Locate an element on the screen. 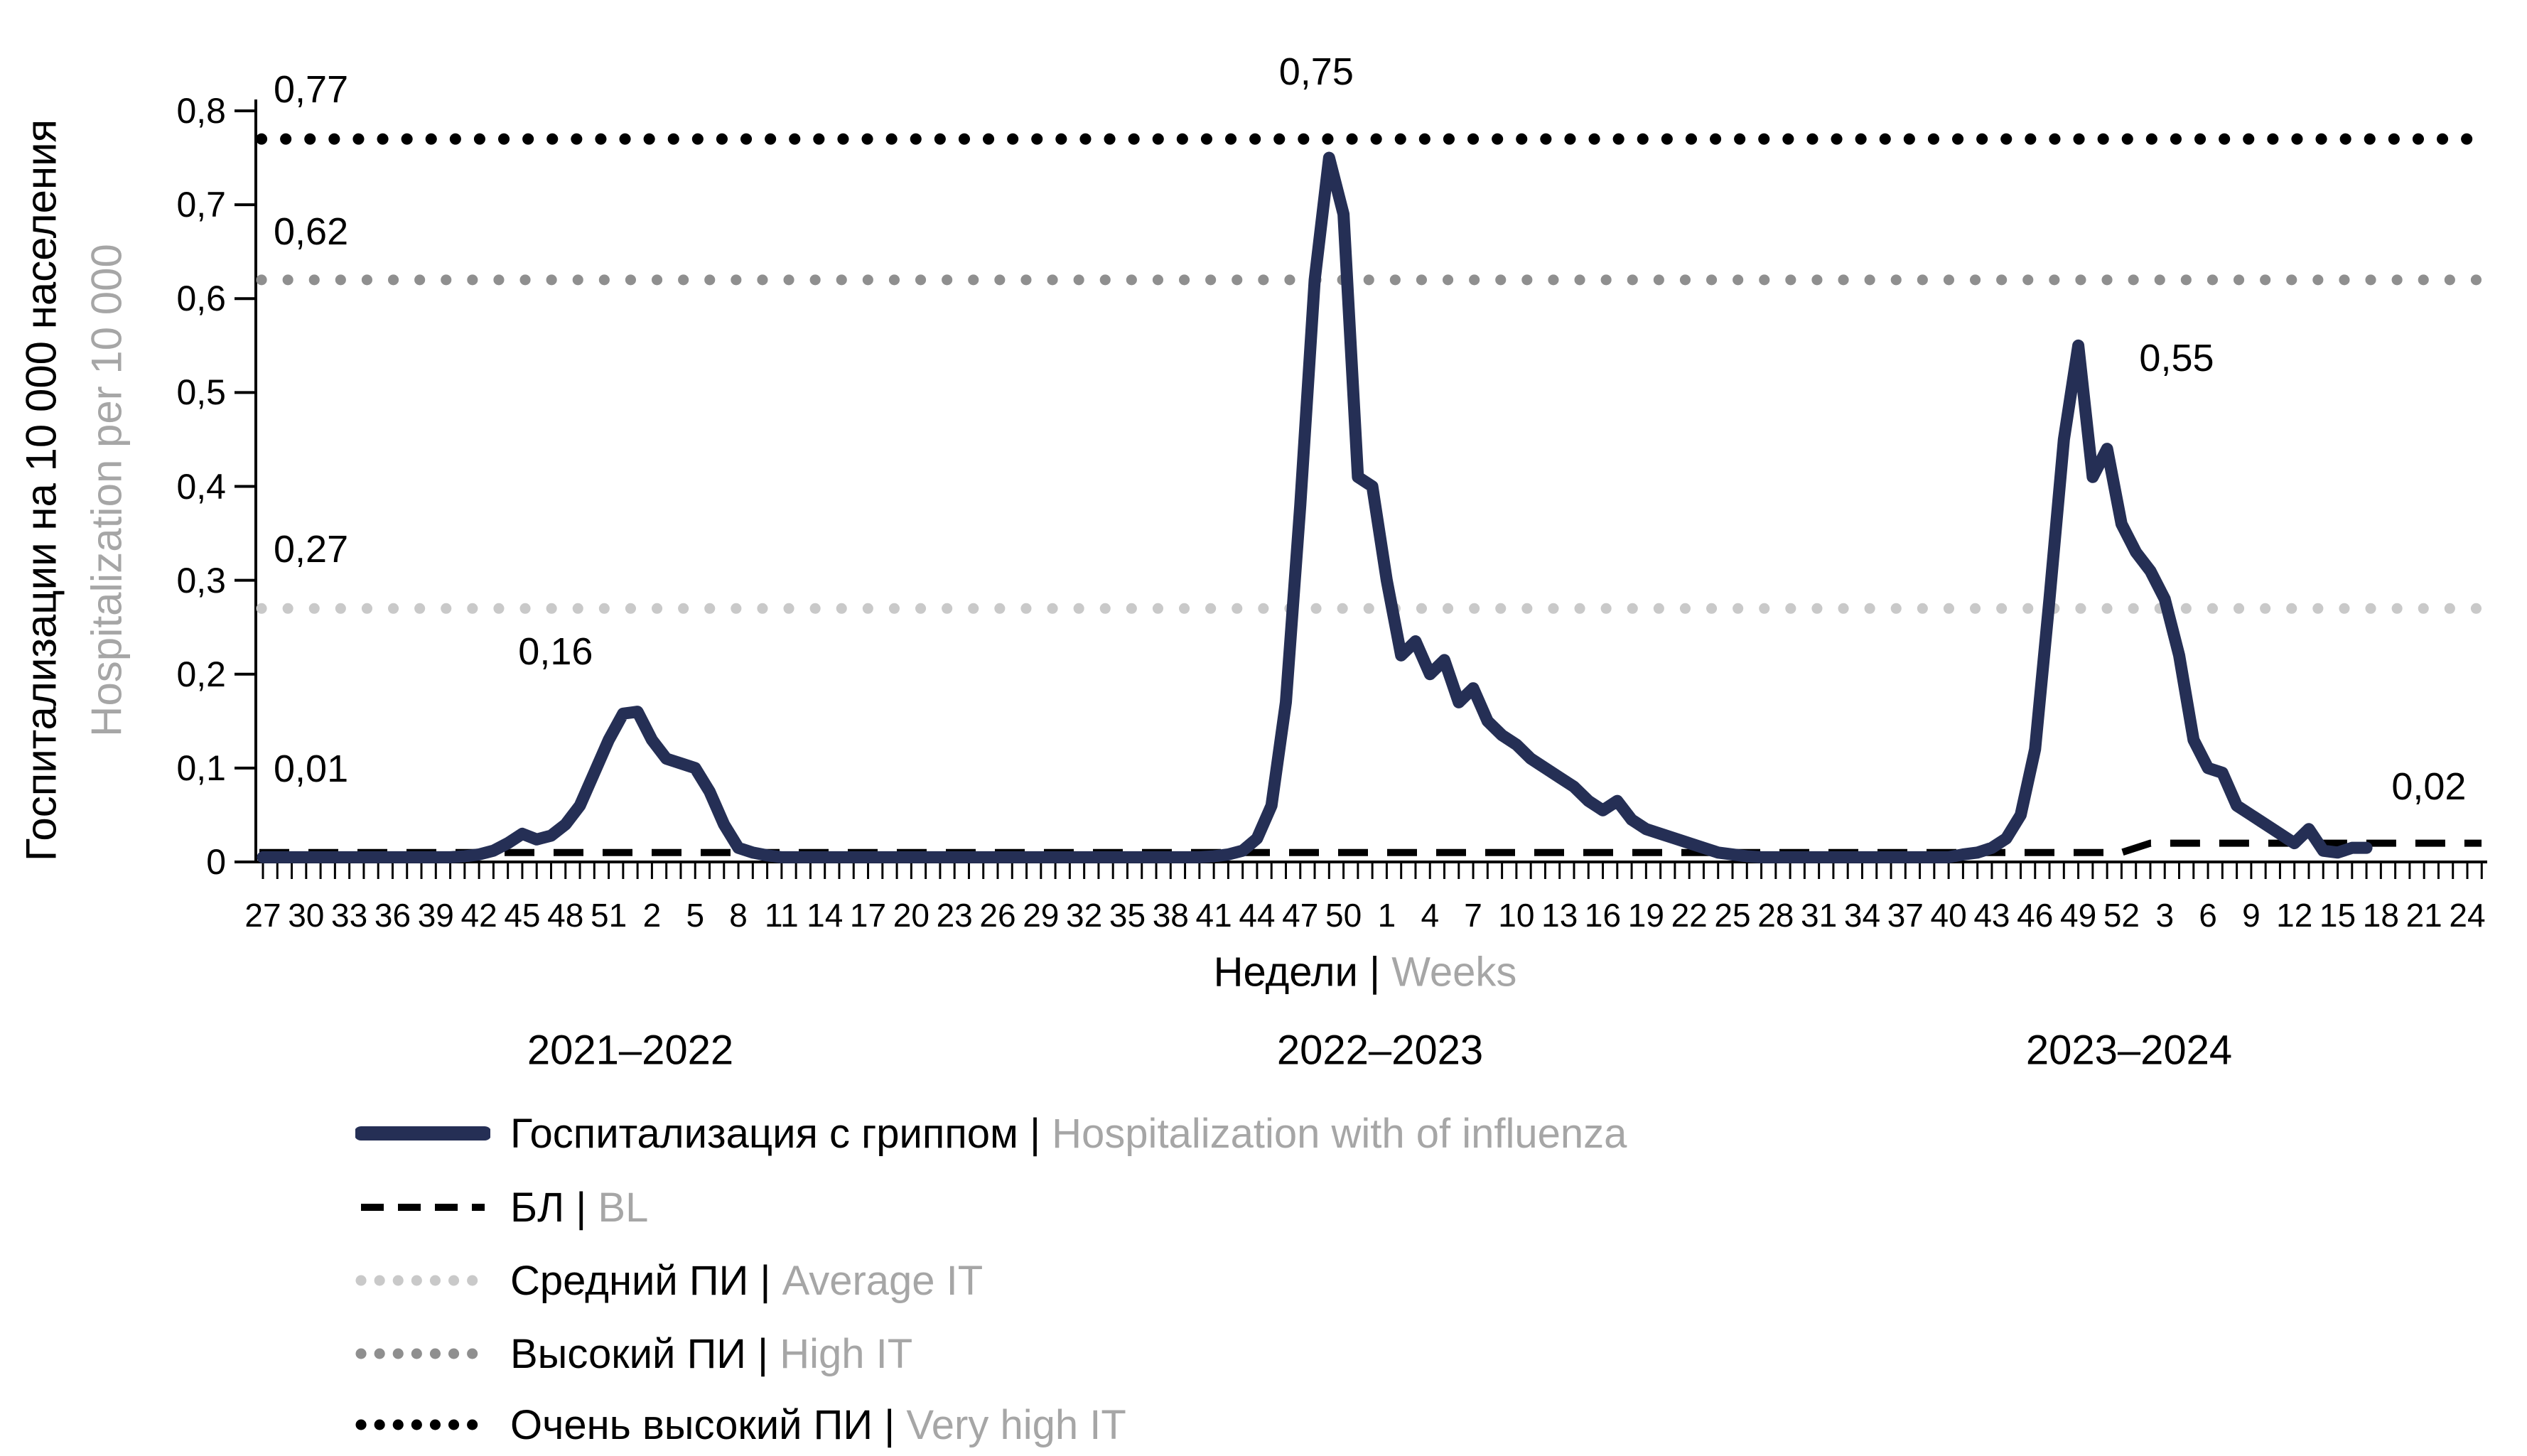 This screenshot has height=1456, width=2527. season-label-2022-2023: 2022–2023 is located at coordinates (1380, 1051).